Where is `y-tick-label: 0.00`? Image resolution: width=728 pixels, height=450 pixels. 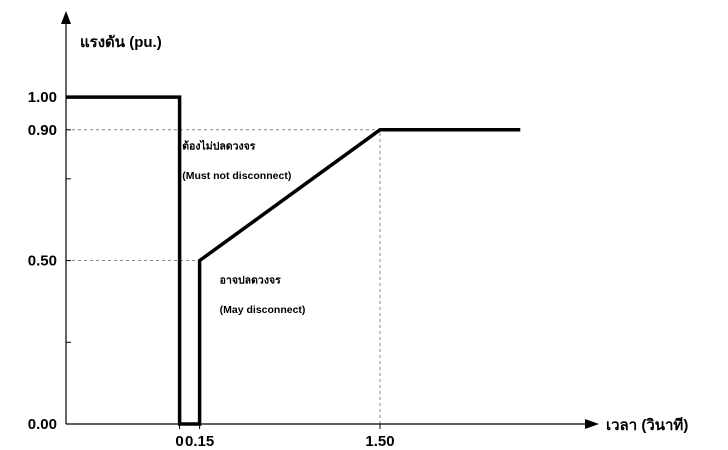 y-tick-label: 0.00 is located at coordinates (42, 424).